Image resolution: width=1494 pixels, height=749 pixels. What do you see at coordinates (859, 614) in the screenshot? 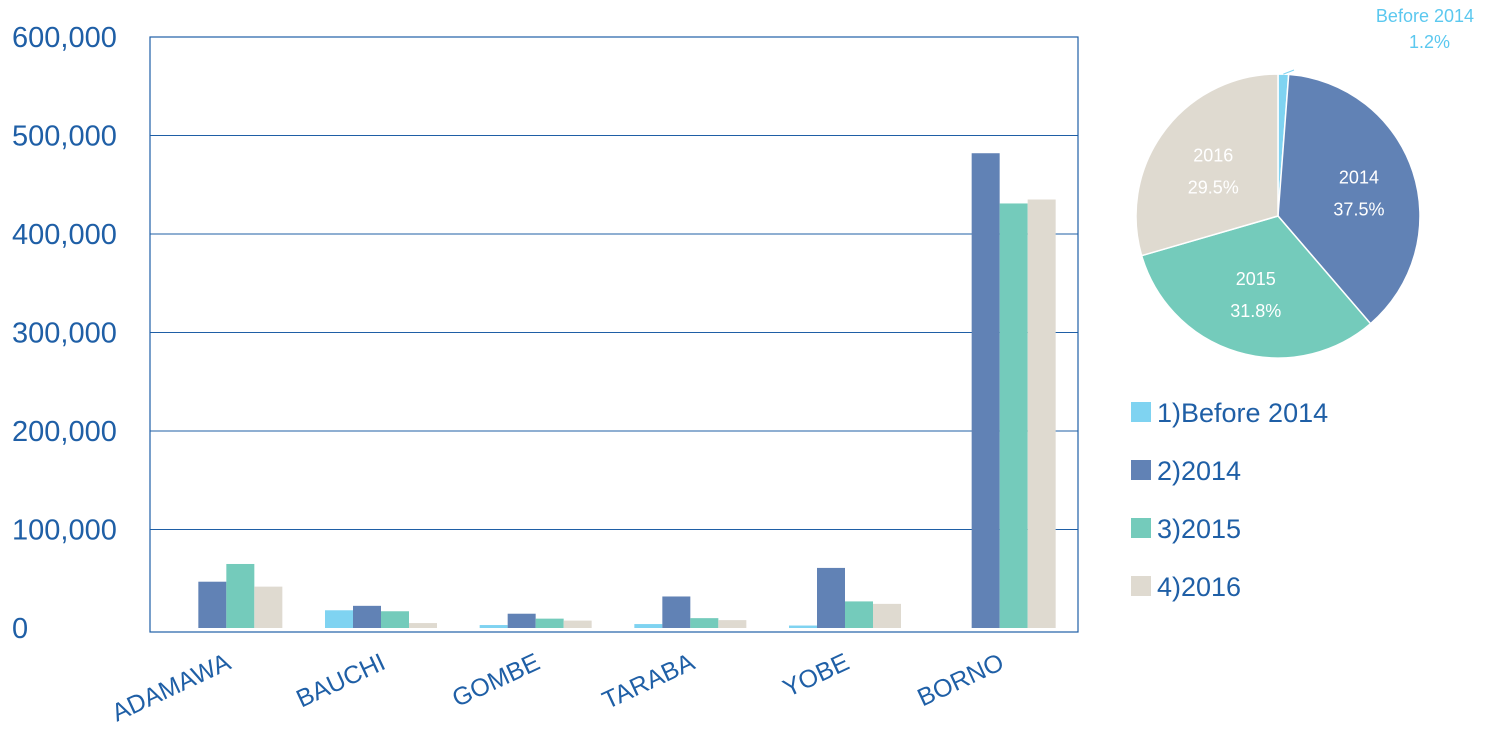
I see `bar-yobe-s3` at bounding box center [859, 614].